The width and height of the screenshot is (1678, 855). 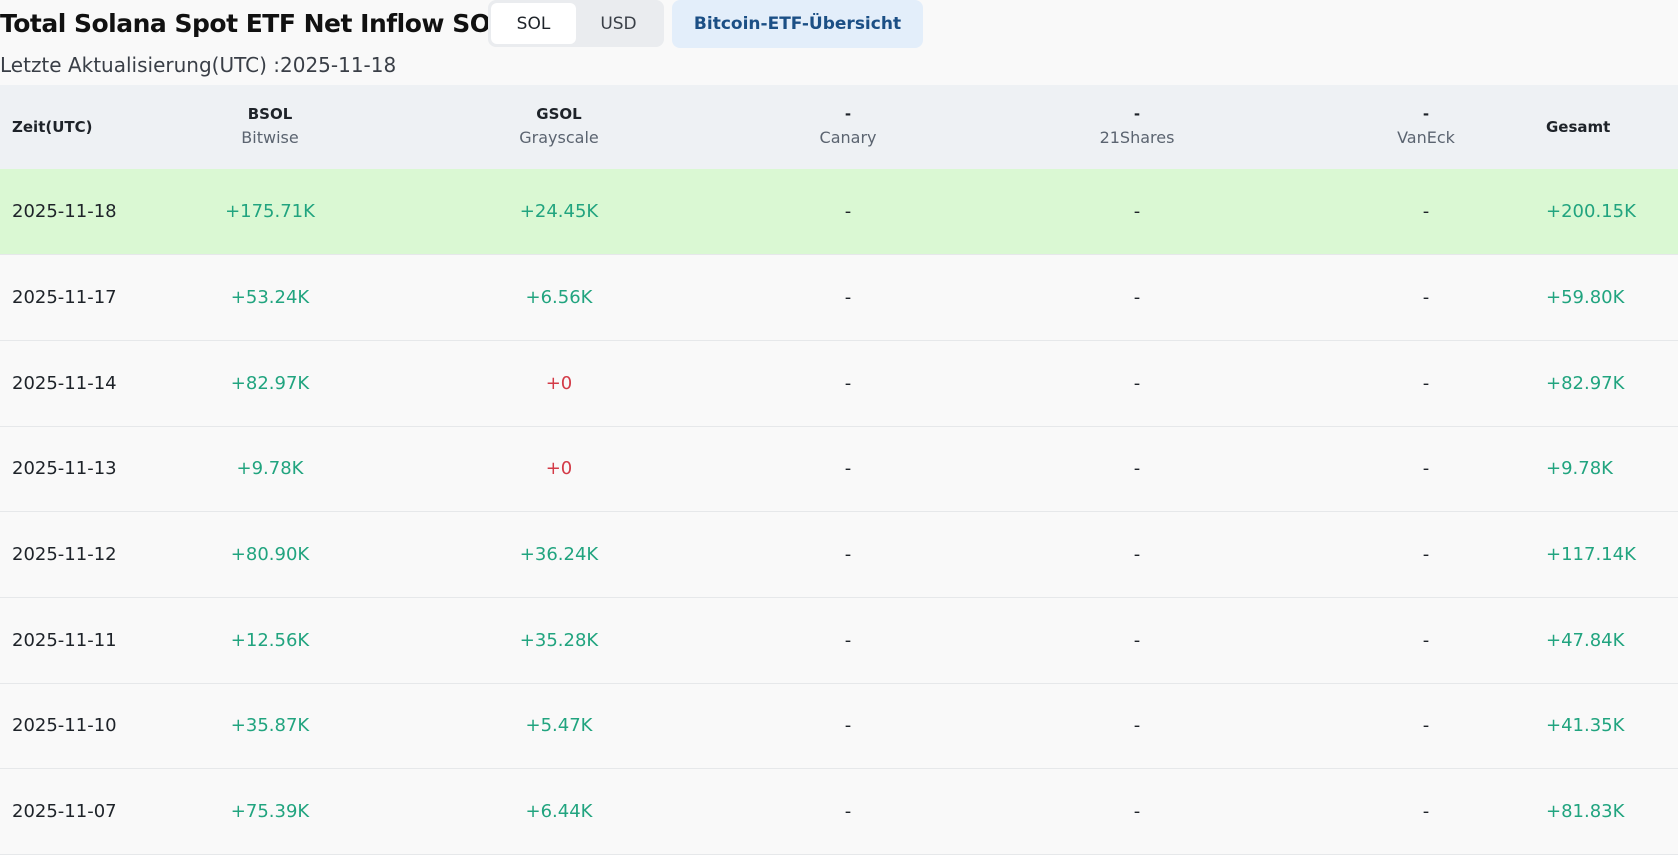 What do you see at coordinates (64, 812) in the screenshot?
I see `row-date: 2025-11-07` at bounding box center [64, 812].